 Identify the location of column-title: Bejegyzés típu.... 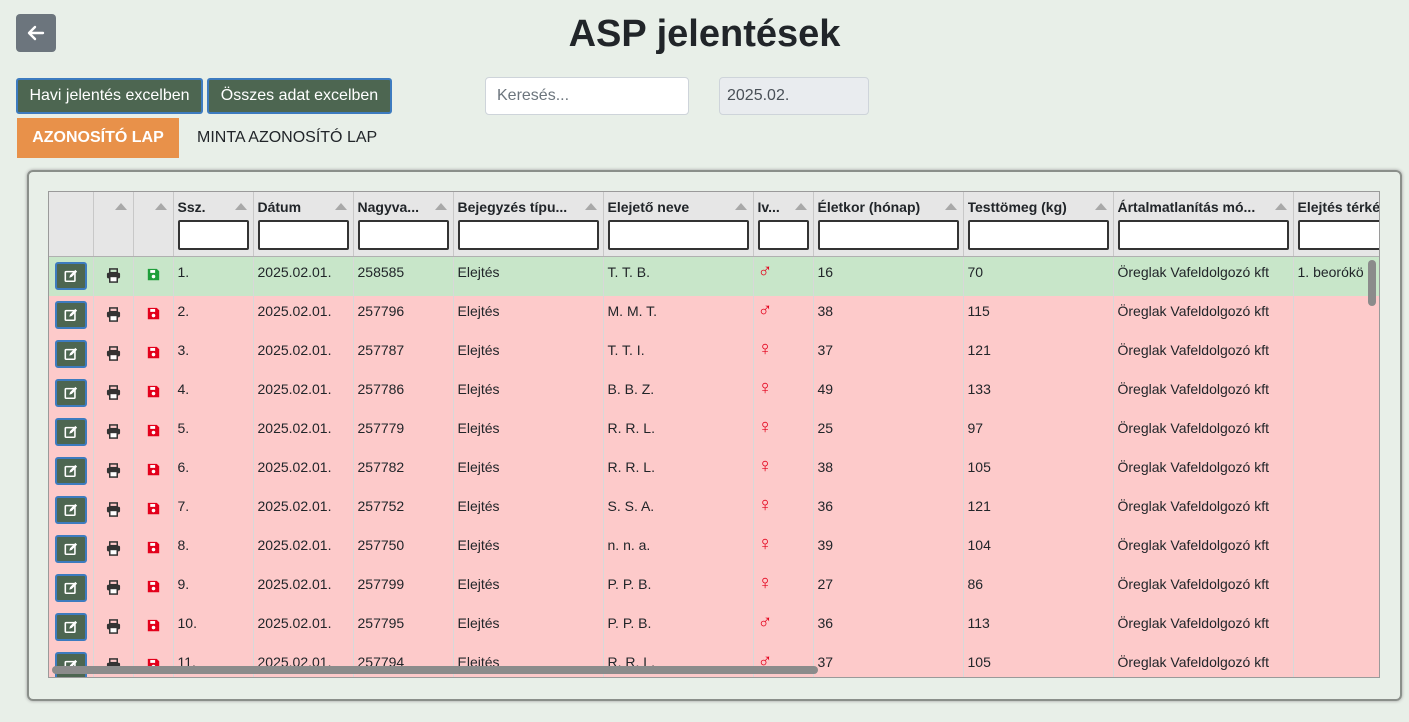
(512, 207).